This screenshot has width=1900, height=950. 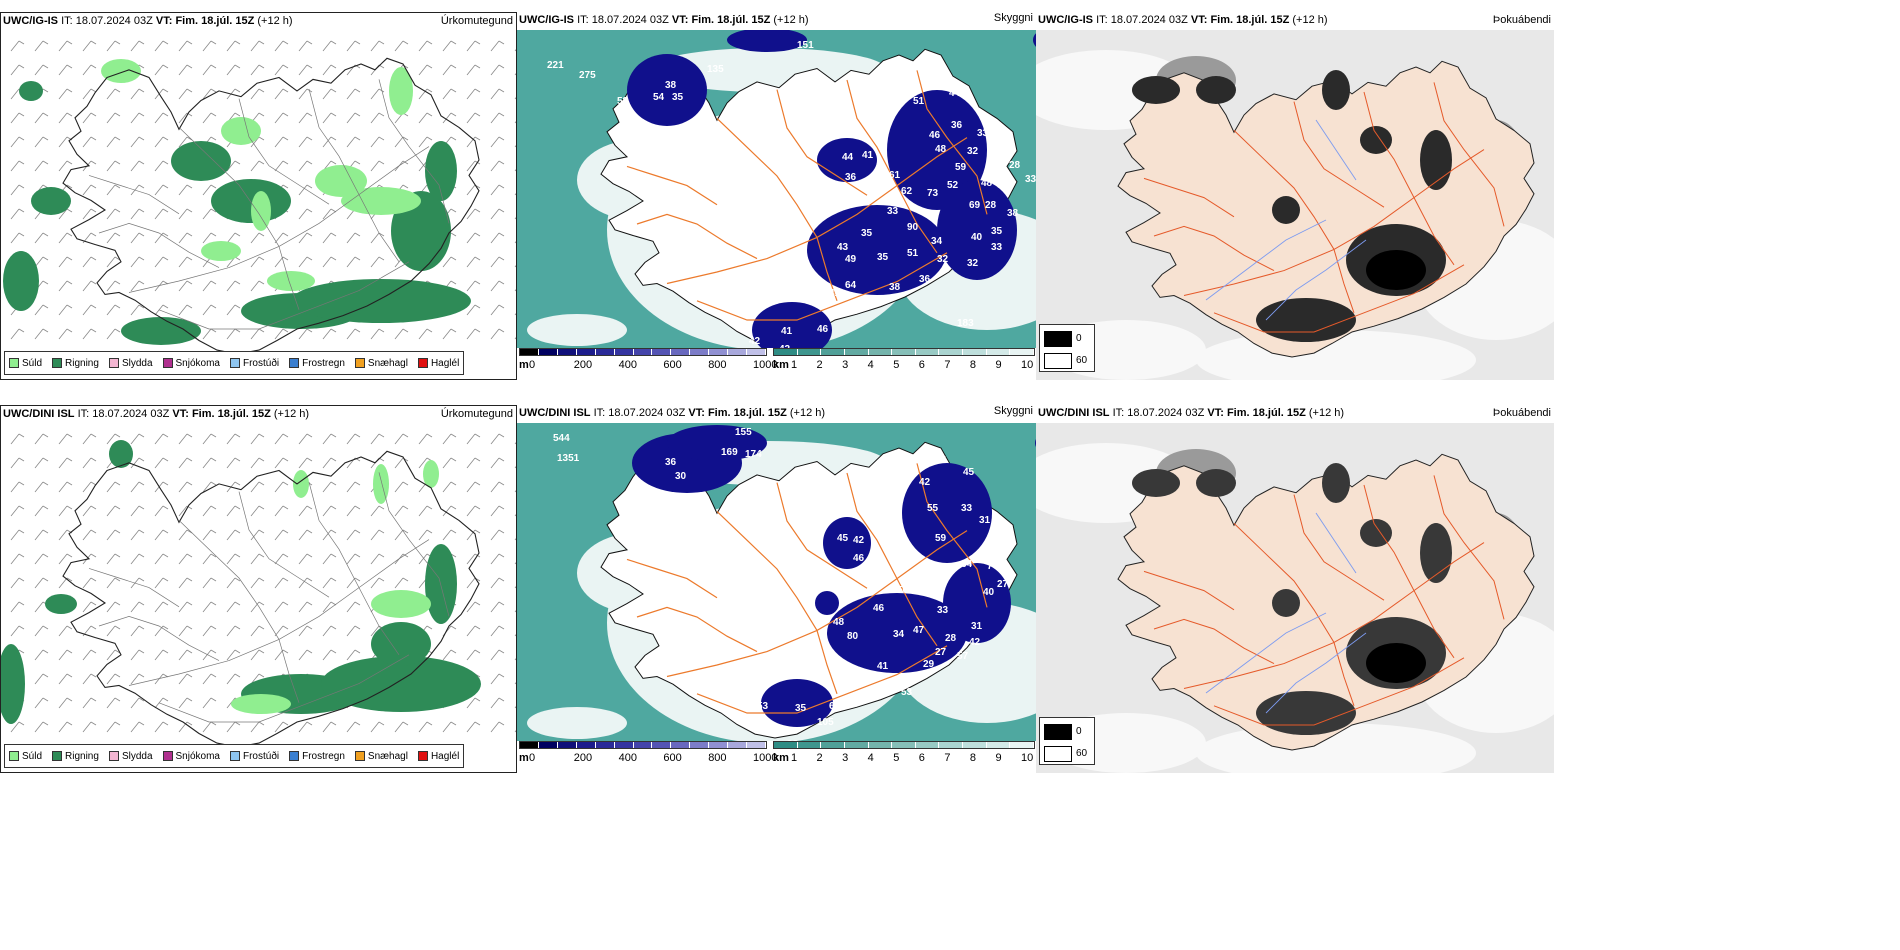 What do you see at coordinates (913, 227) in the screenshot?
I see `cloud-base-label: 90` at bounding box center [913, 227].